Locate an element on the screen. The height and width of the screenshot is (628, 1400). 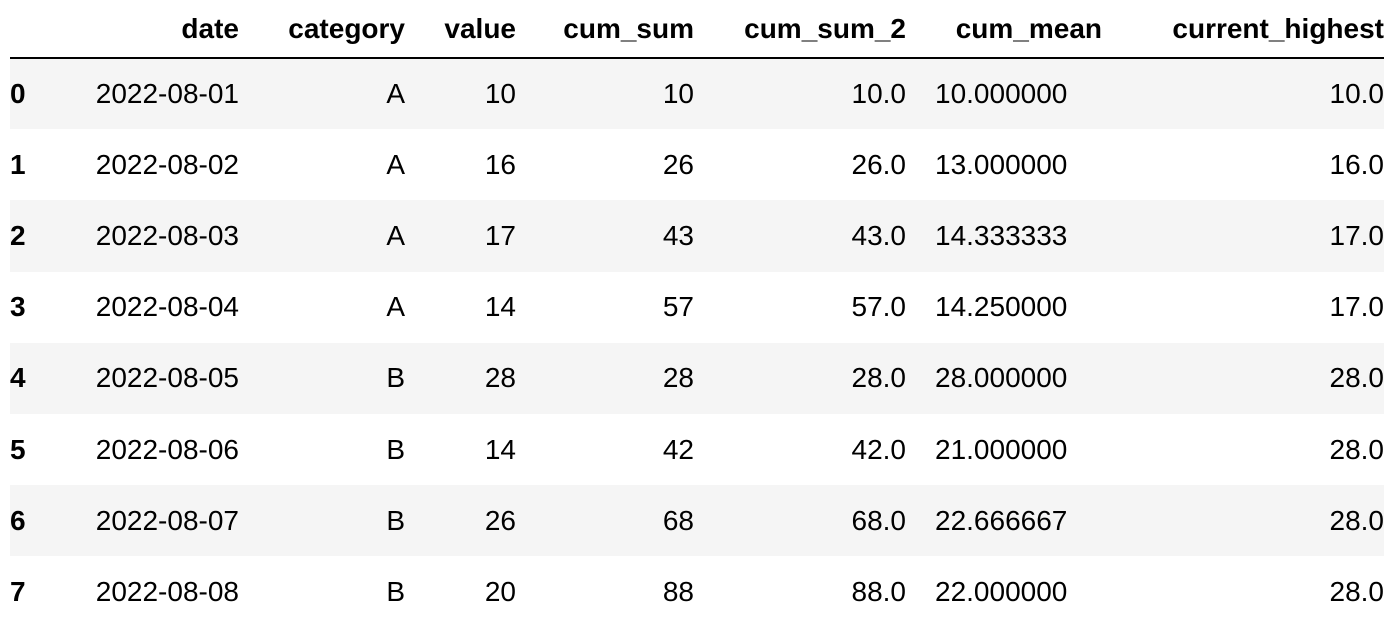
date-cell: 2022-08-02 is located at coordinates (167, 164).